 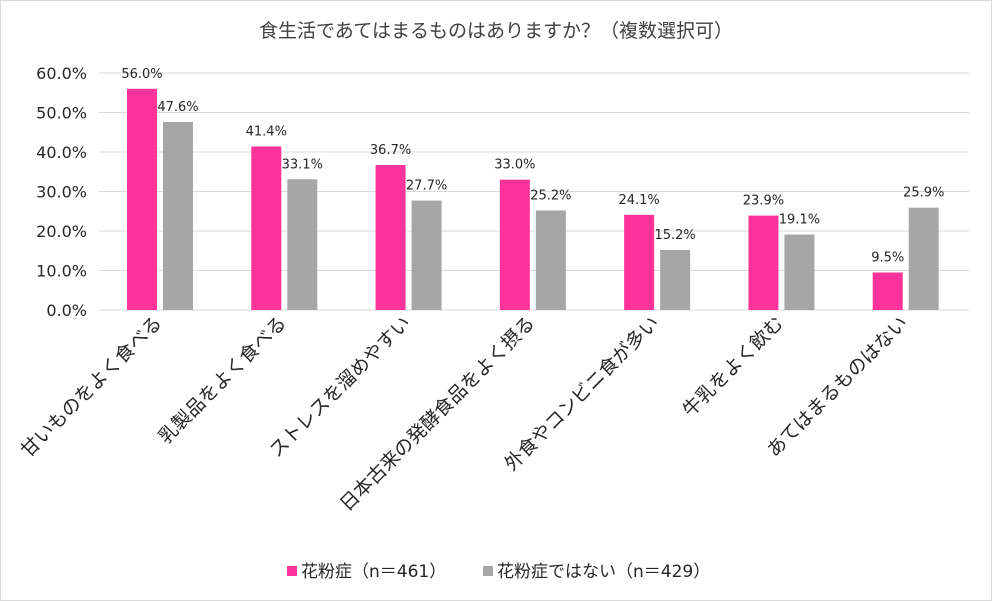 I want to click on x-category-label: 甘いものをよく食べる, so click(x=92, y=387).